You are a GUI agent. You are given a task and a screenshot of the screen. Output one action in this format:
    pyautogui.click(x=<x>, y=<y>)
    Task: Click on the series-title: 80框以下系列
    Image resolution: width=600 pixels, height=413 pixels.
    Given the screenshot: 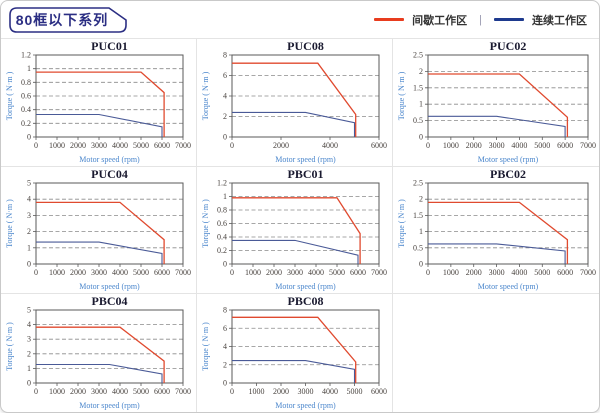 What is the action you would take?
    pyautogui.click(x=62, y=19)
    